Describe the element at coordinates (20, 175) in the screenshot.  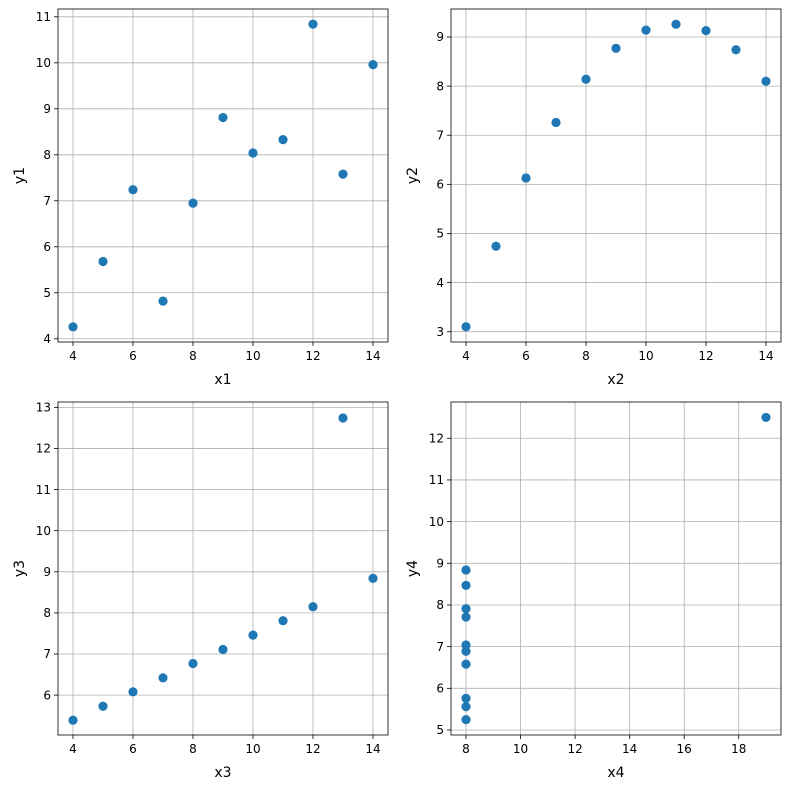
I see `y-axis-label: y1` at that location.